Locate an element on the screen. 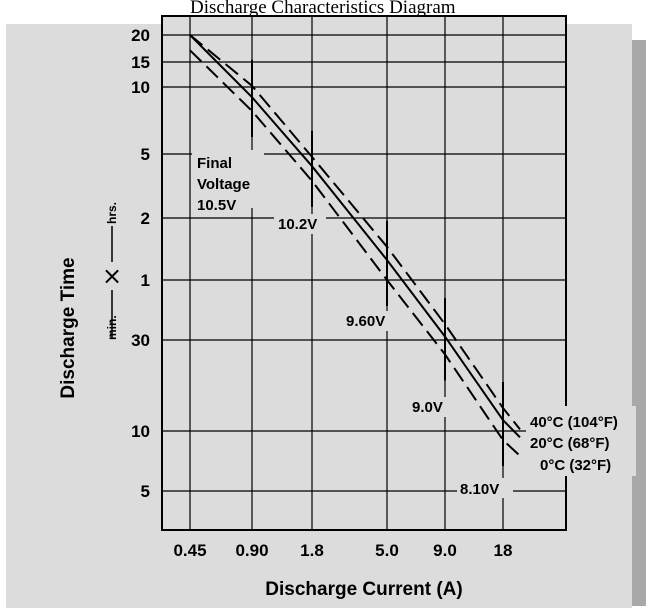 The width and height of the screenshot is (654, 612). y-tick-label-min-2: 5 is located at coordinates (145, 491).